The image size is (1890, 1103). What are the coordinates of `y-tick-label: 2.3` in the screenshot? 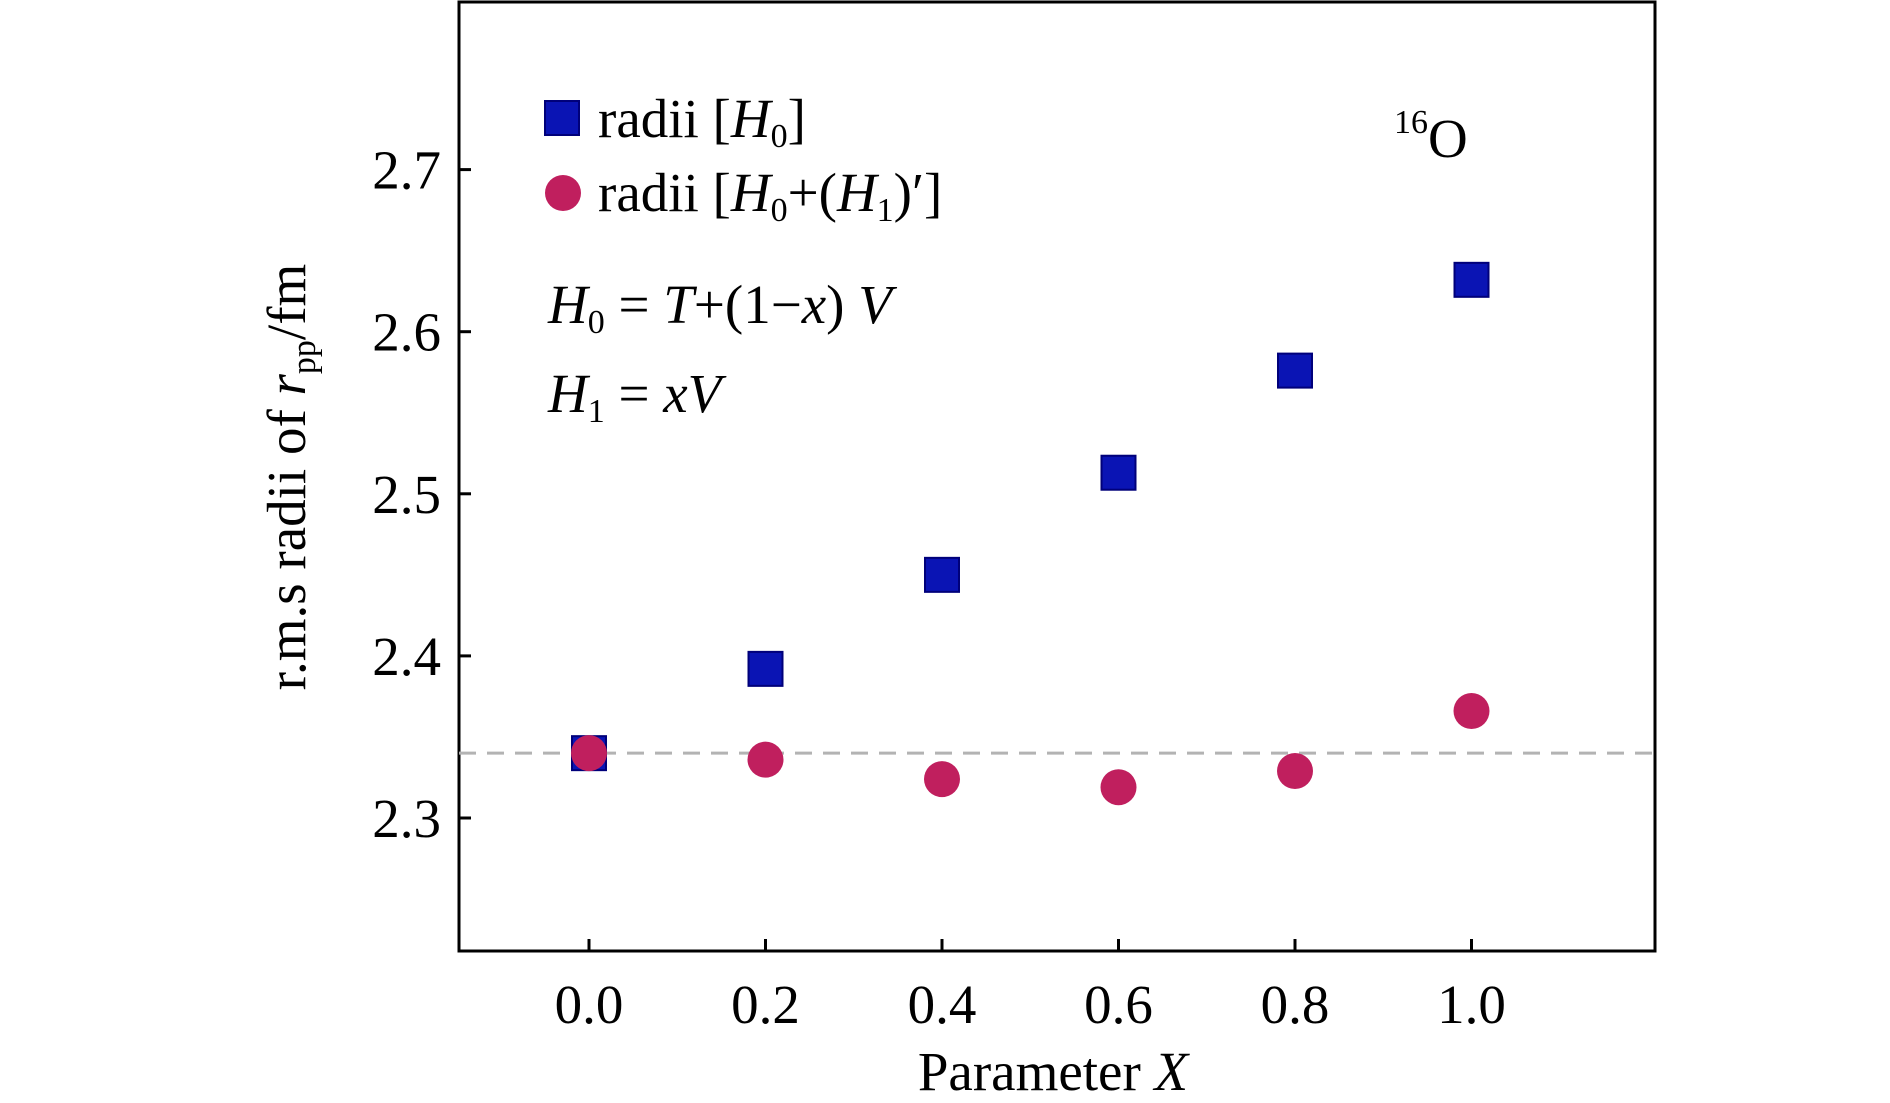 It's located at (406, 818).